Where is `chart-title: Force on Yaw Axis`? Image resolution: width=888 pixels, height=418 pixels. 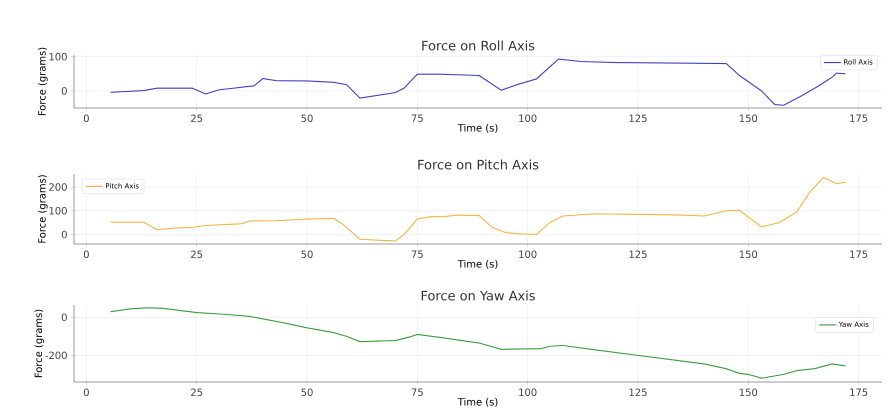 chart-title: Force on Yaw Axis is located at coordinates (478, 295).